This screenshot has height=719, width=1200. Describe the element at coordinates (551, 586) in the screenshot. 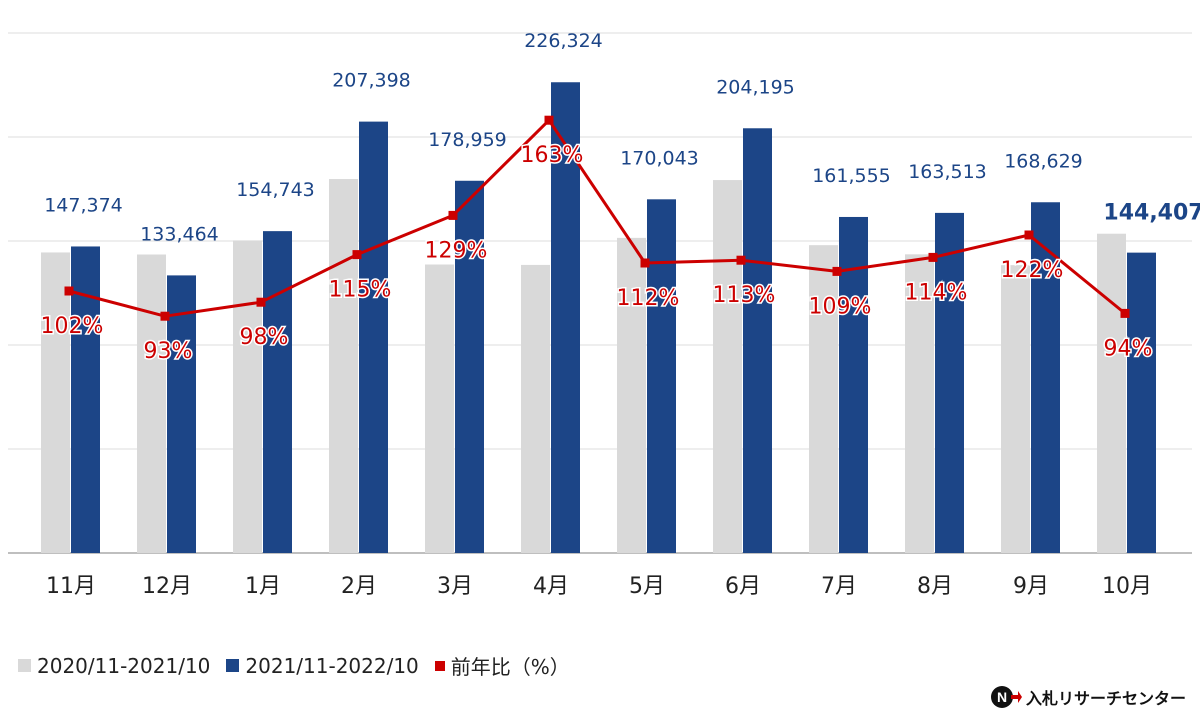

I see `x-tick-label: 4月` at that location.